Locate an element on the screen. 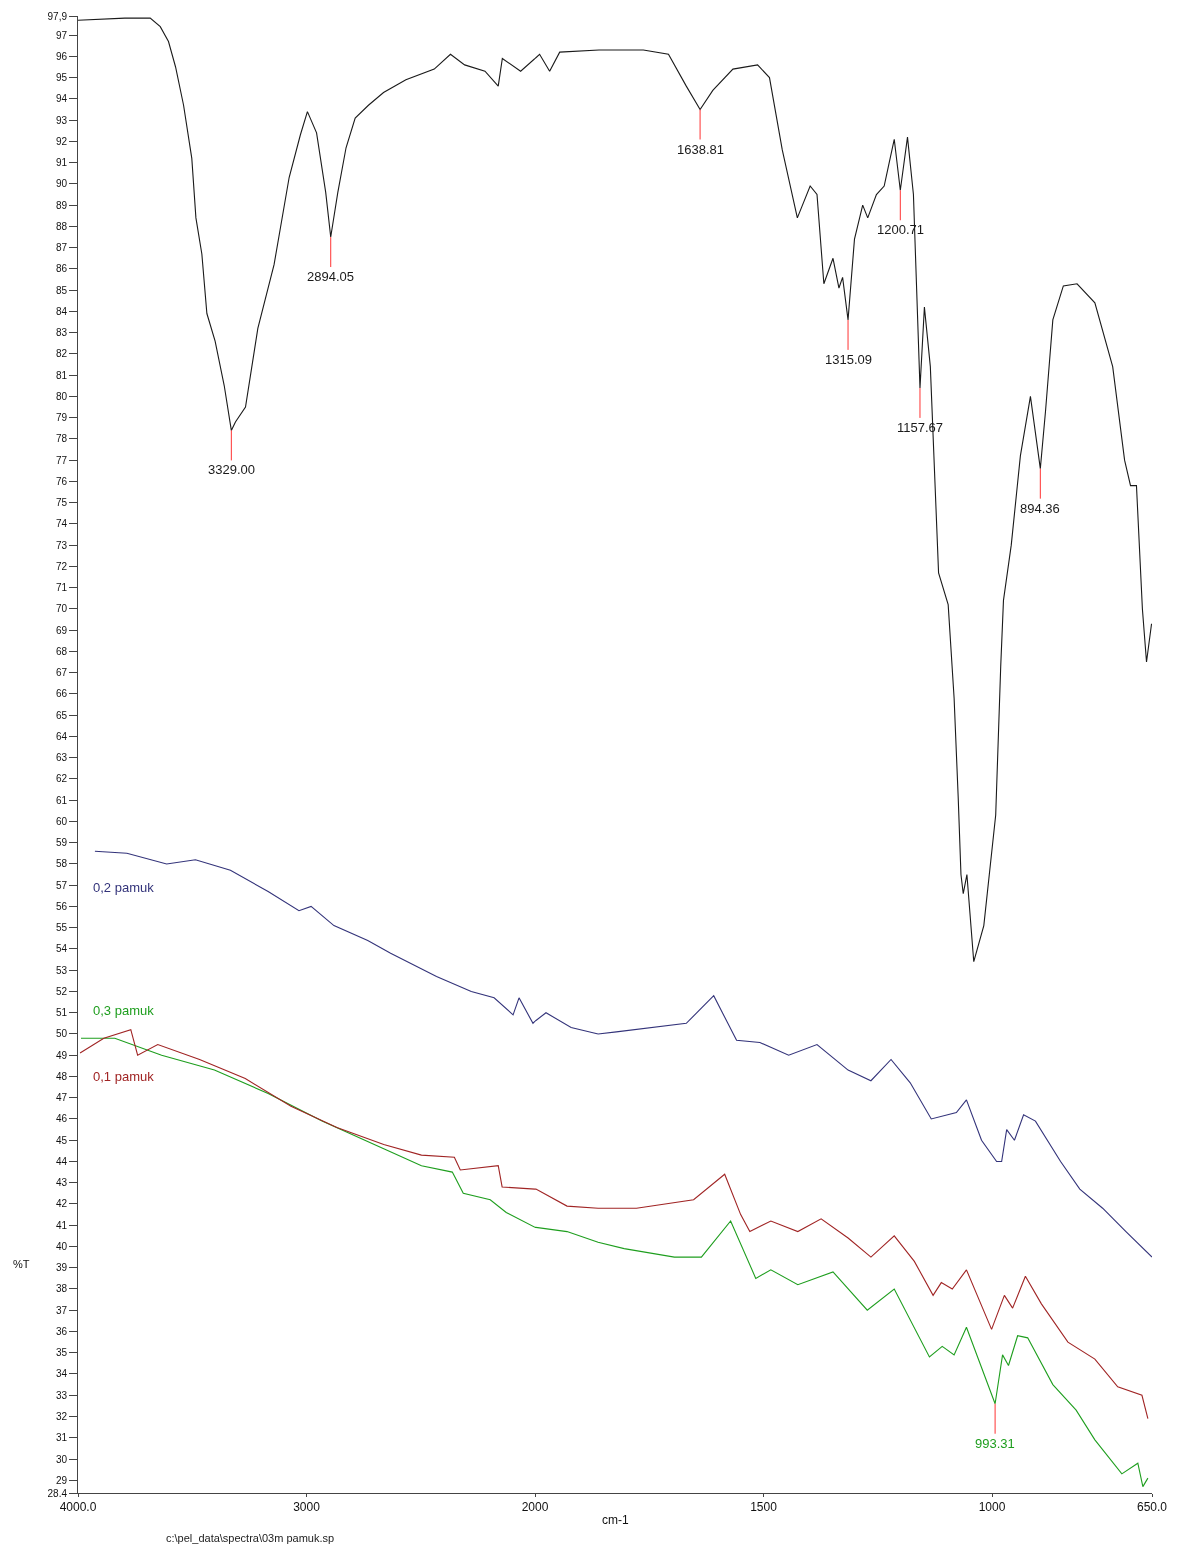 The image size is (1186, 1555). y-axis-title: %T is located at coordinates (21, 1264).